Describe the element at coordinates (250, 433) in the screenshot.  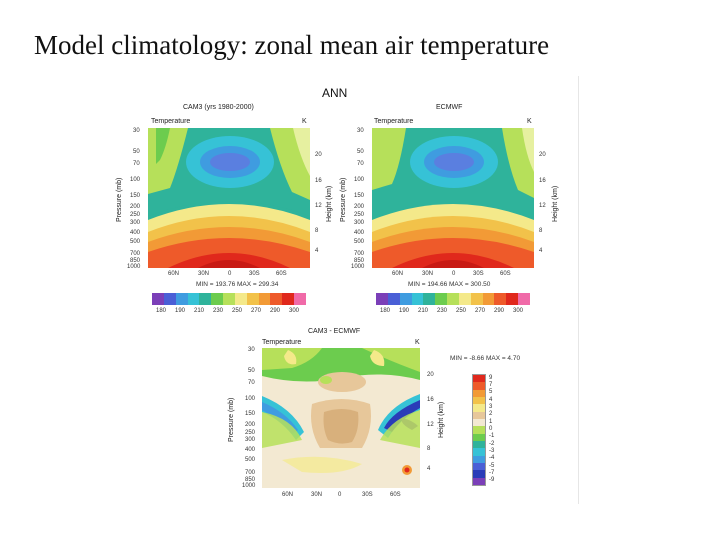
I see `bottom-ytick: 250` at that location.